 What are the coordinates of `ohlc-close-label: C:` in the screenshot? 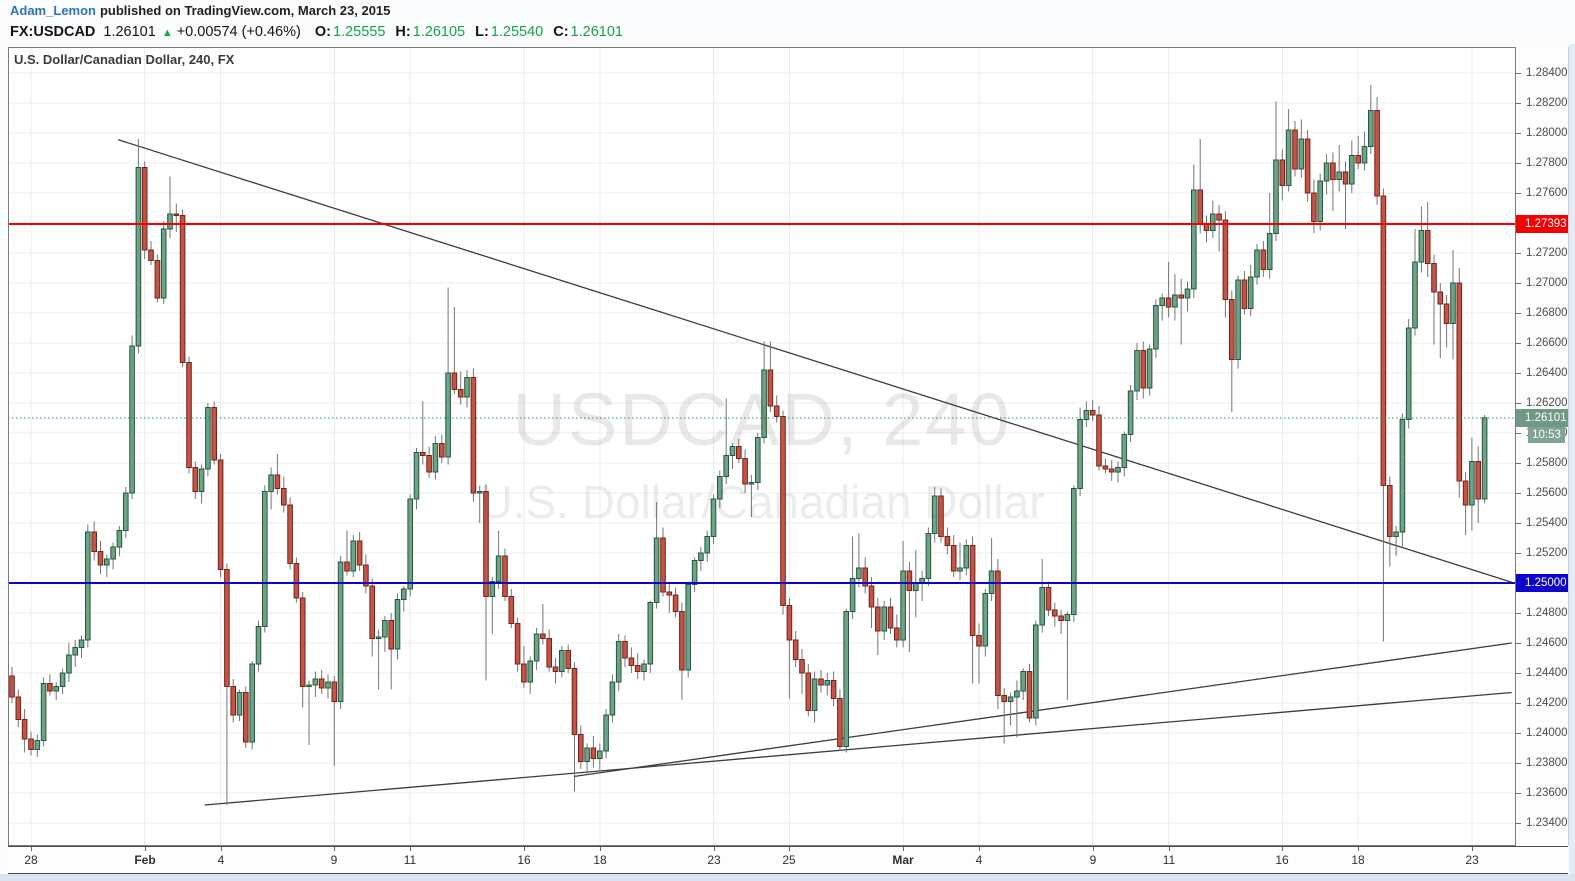 It's located at (561, 32).